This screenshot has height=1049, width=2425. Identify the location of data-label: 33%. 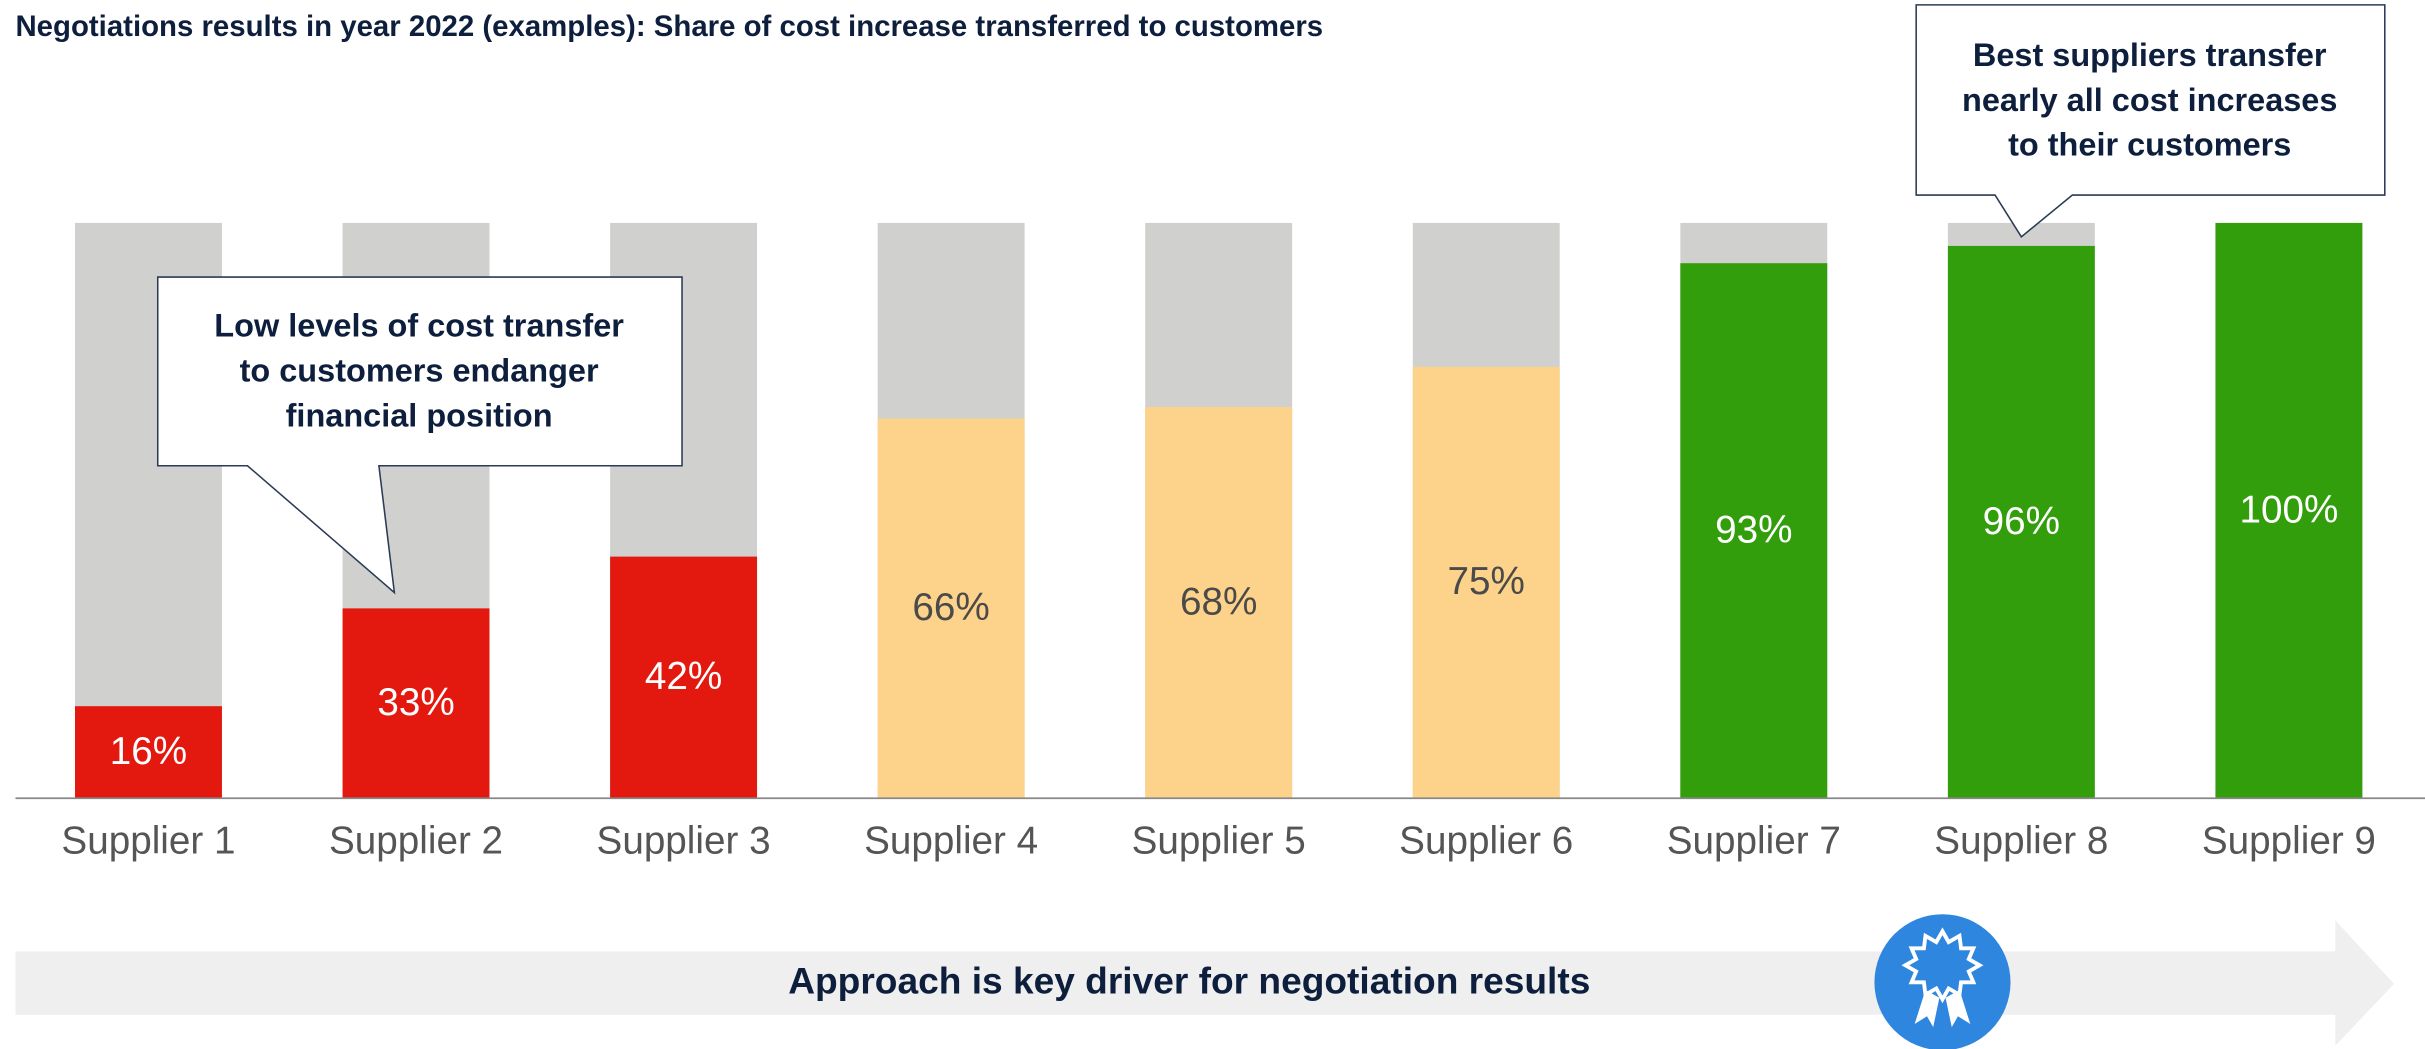
(415, 702).